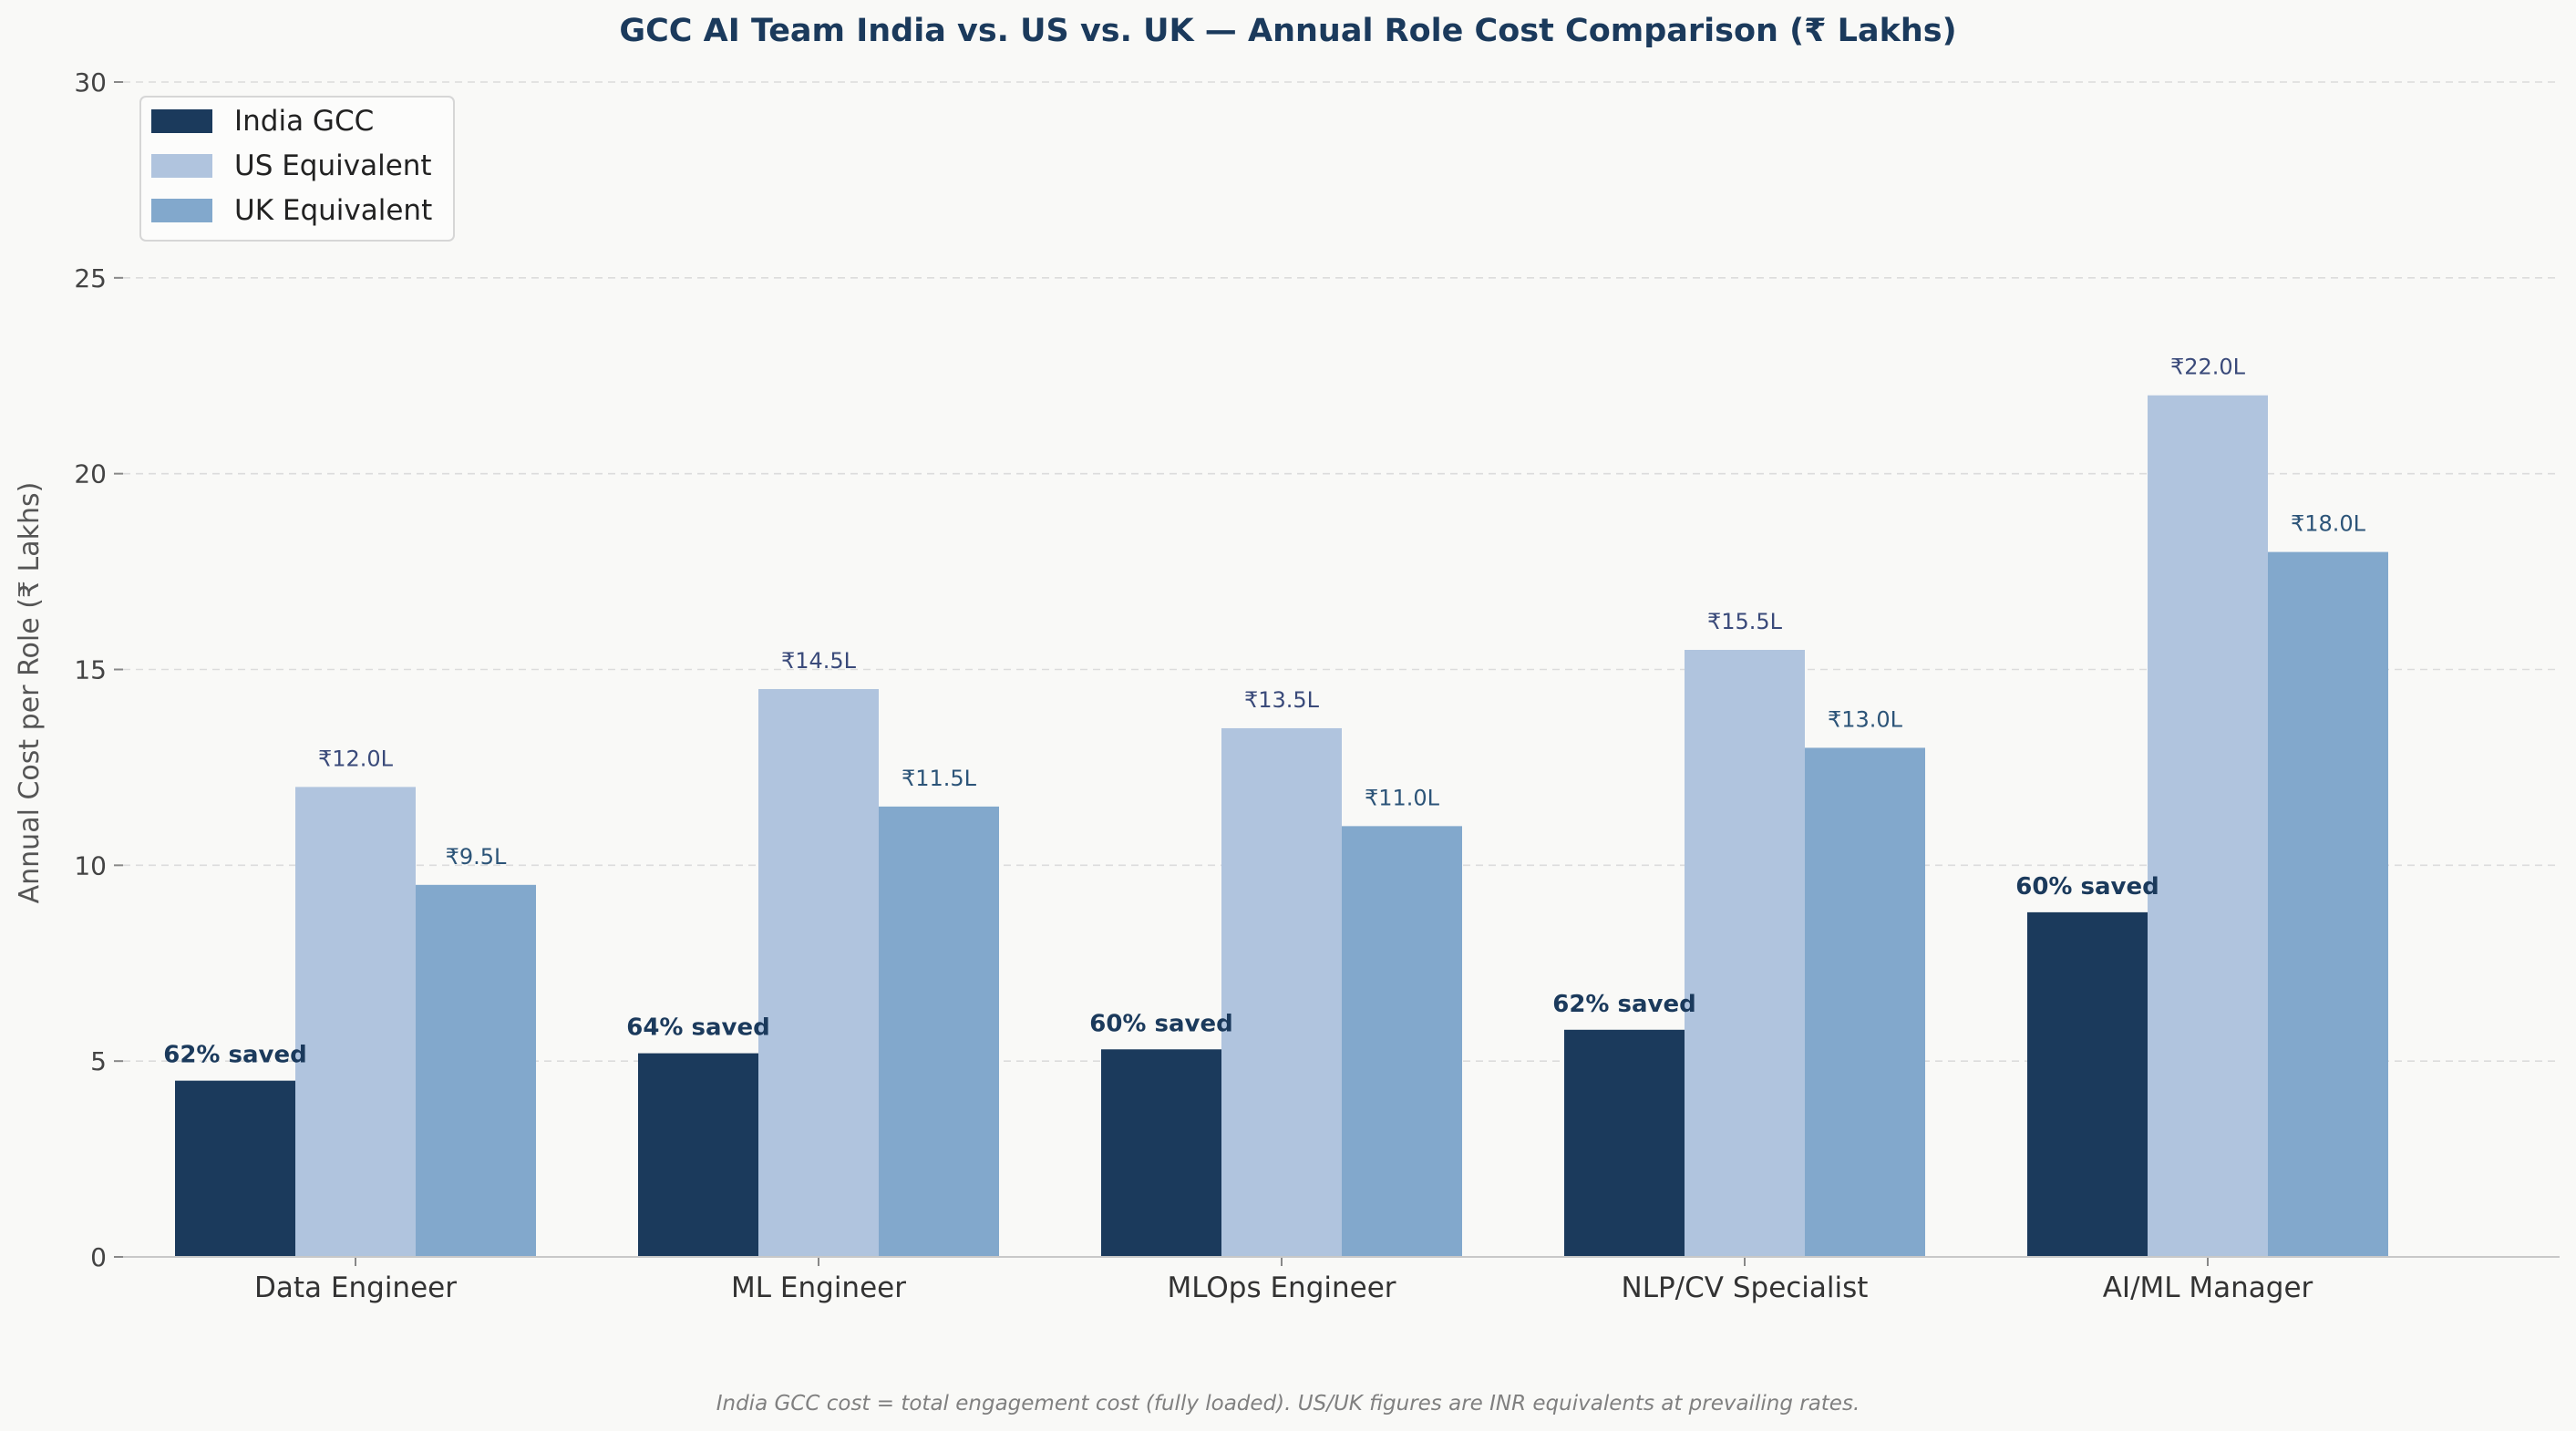 The height and width of the screenshot is (1431, 2576). Describe the element at coordinates (1281, 1287) in the screenshot. I see `x-tick-label: MLOps Engineer` at that location.